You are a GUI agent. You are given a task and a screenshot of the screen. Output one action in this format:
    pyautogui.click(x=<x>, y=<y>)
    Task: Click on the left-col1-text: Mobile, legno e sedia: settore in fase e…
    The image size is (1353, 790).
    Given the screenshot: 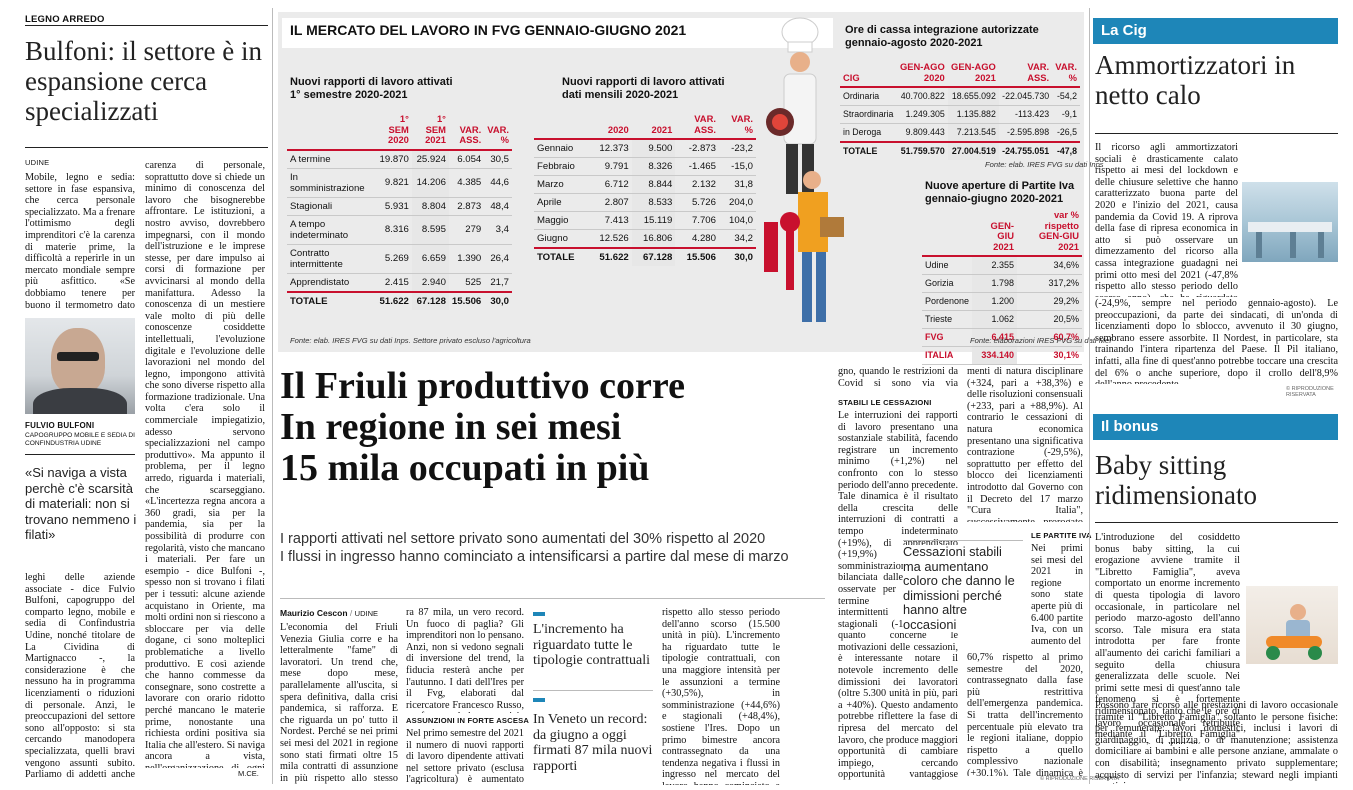 What is the action you would take?
    pyautogui.click(x=80, y=242)
    